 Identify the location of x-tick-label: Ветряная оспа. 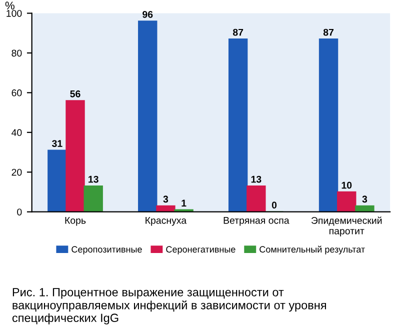
(257, 221).